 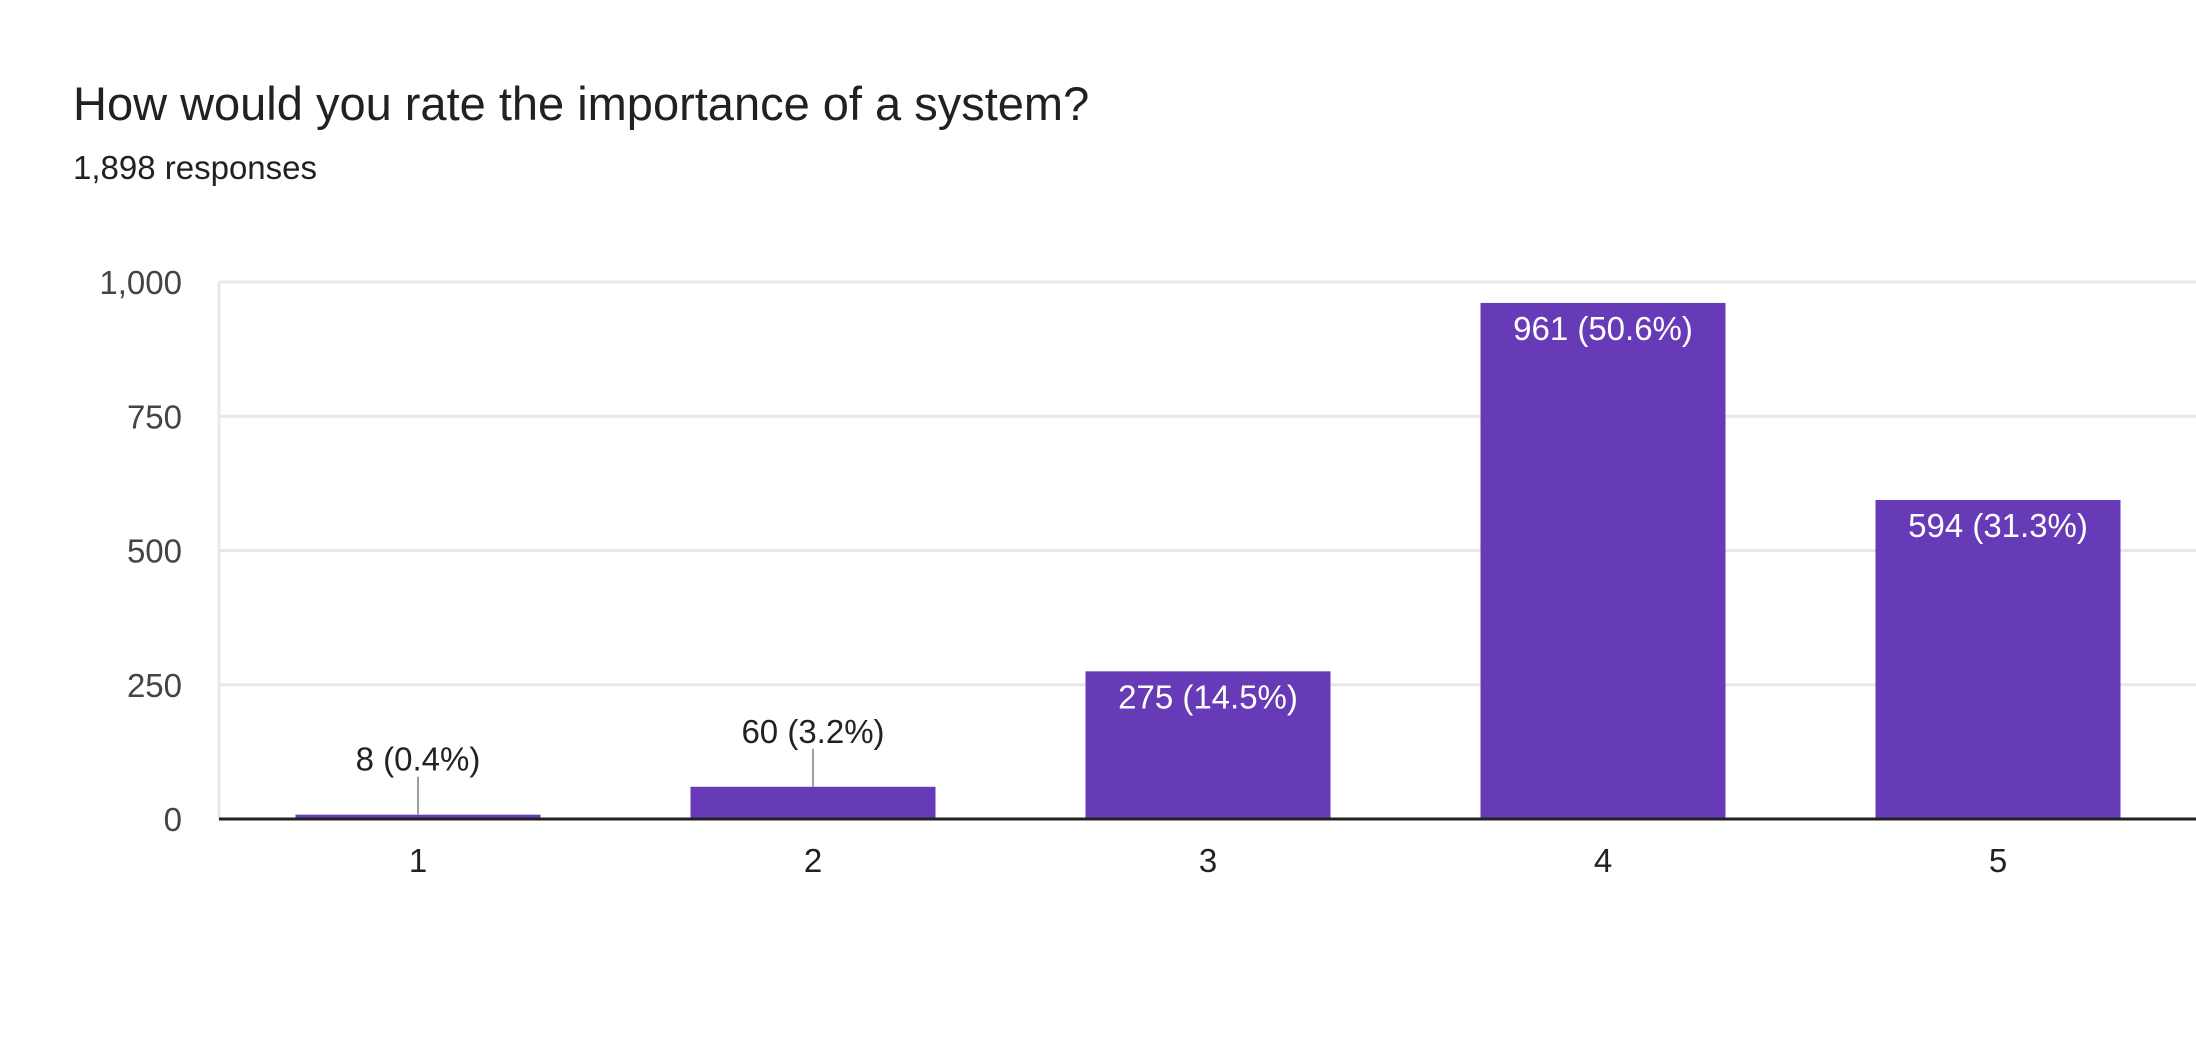 What do you see at coordinates (1603, 328) in the screenshot?
I see `data-label: 961 (50.6%)` at bounding box center [1603, 328].